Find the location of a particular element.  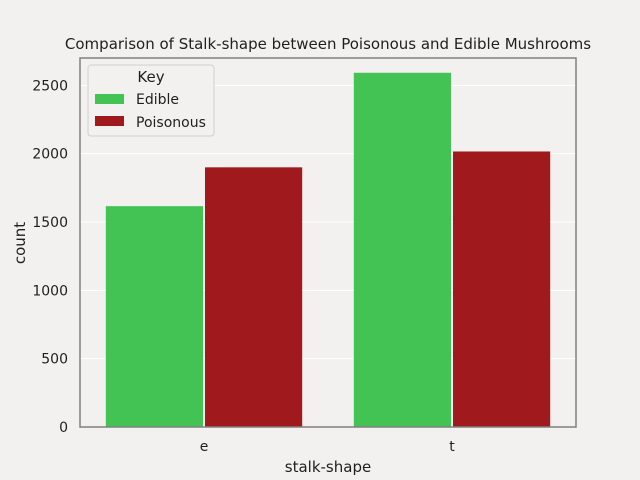

legend: Key Edible Poisonous is located at coordinates (151, 100).